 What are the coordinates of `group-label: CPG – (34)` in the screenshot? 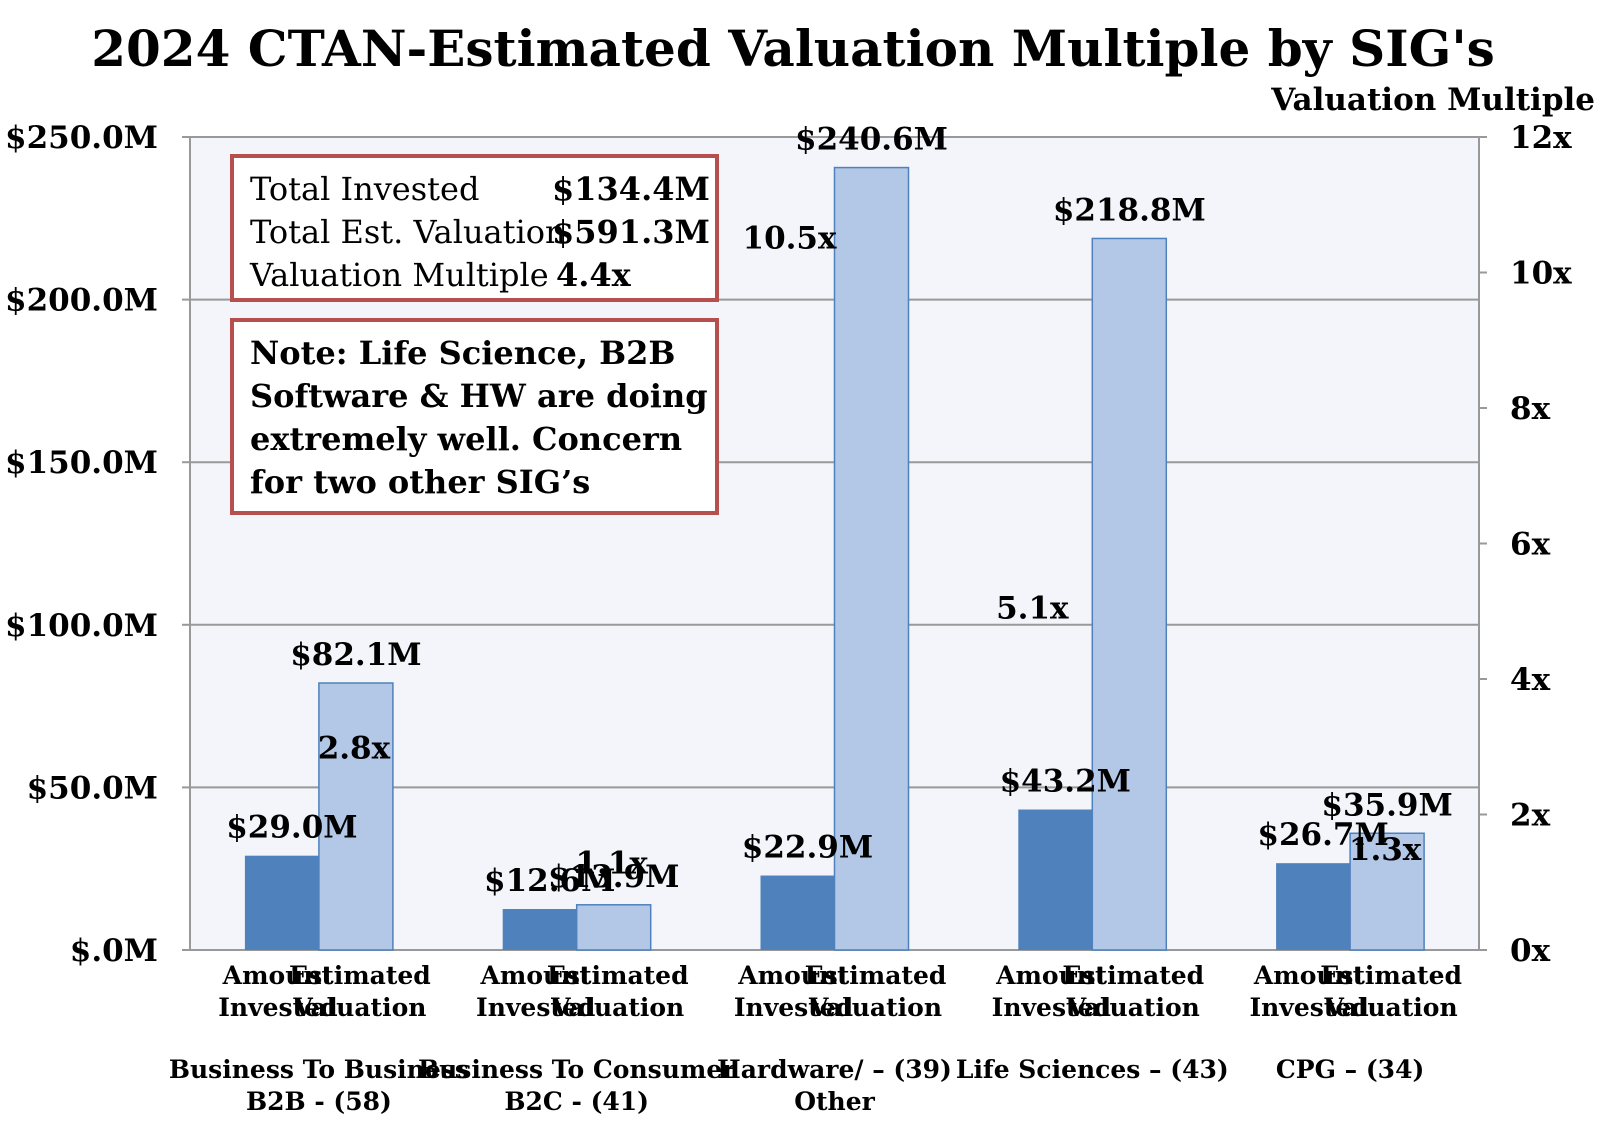 It's located at (1350, 1069).